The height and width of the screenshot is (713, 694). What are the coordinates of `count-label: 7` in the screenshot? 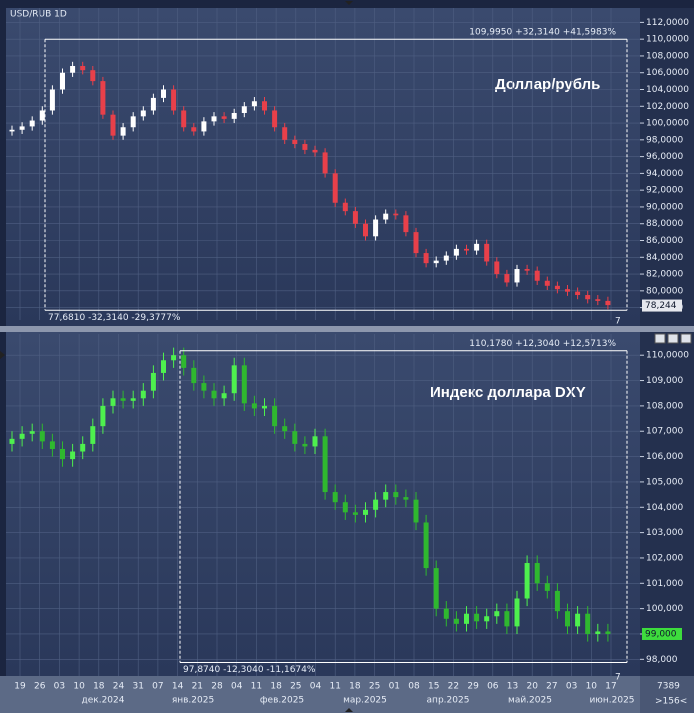 It's located at (618, 678).